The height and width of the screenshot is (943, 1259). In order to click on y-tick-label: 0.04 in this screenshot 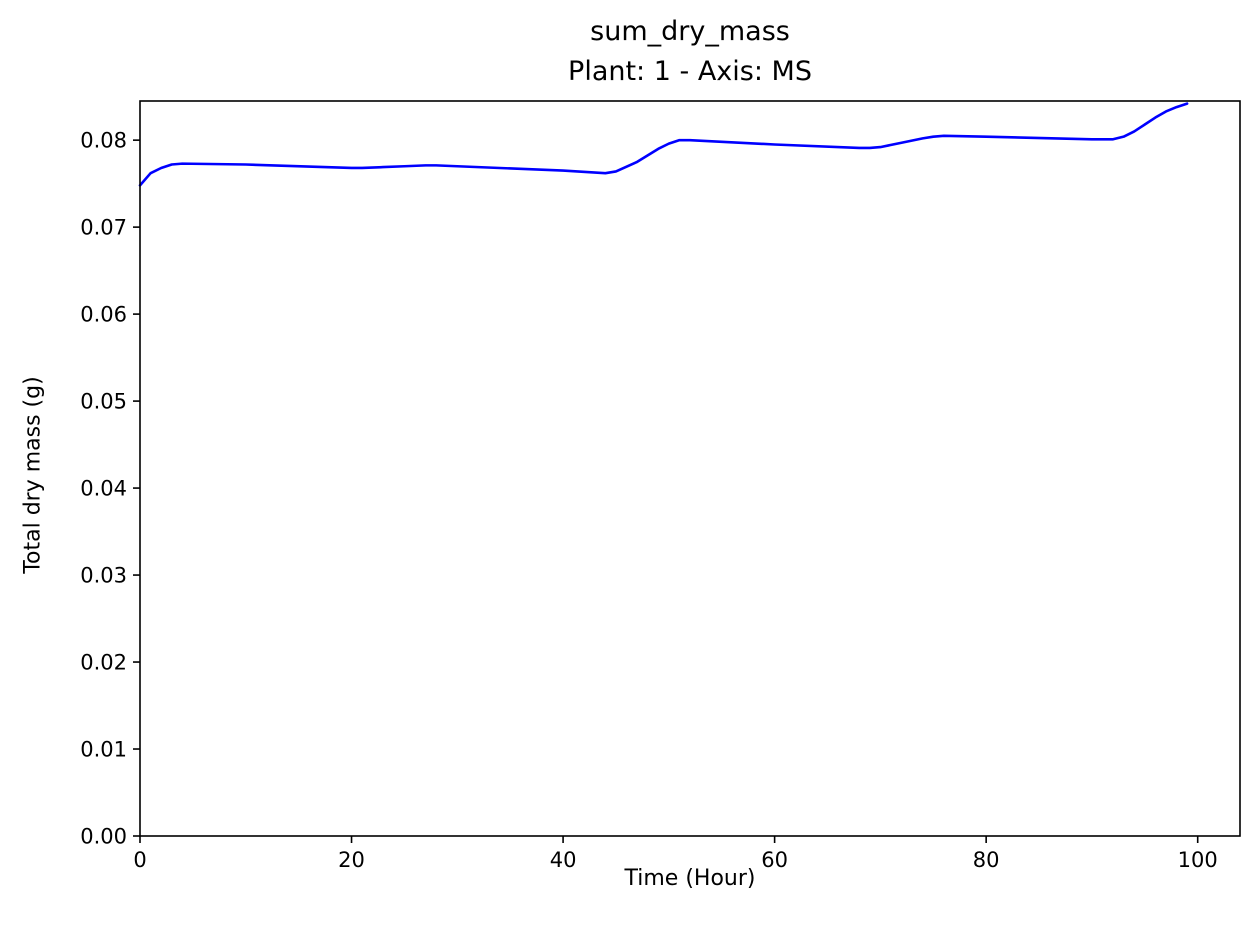, I will do `click(103, 489)`.